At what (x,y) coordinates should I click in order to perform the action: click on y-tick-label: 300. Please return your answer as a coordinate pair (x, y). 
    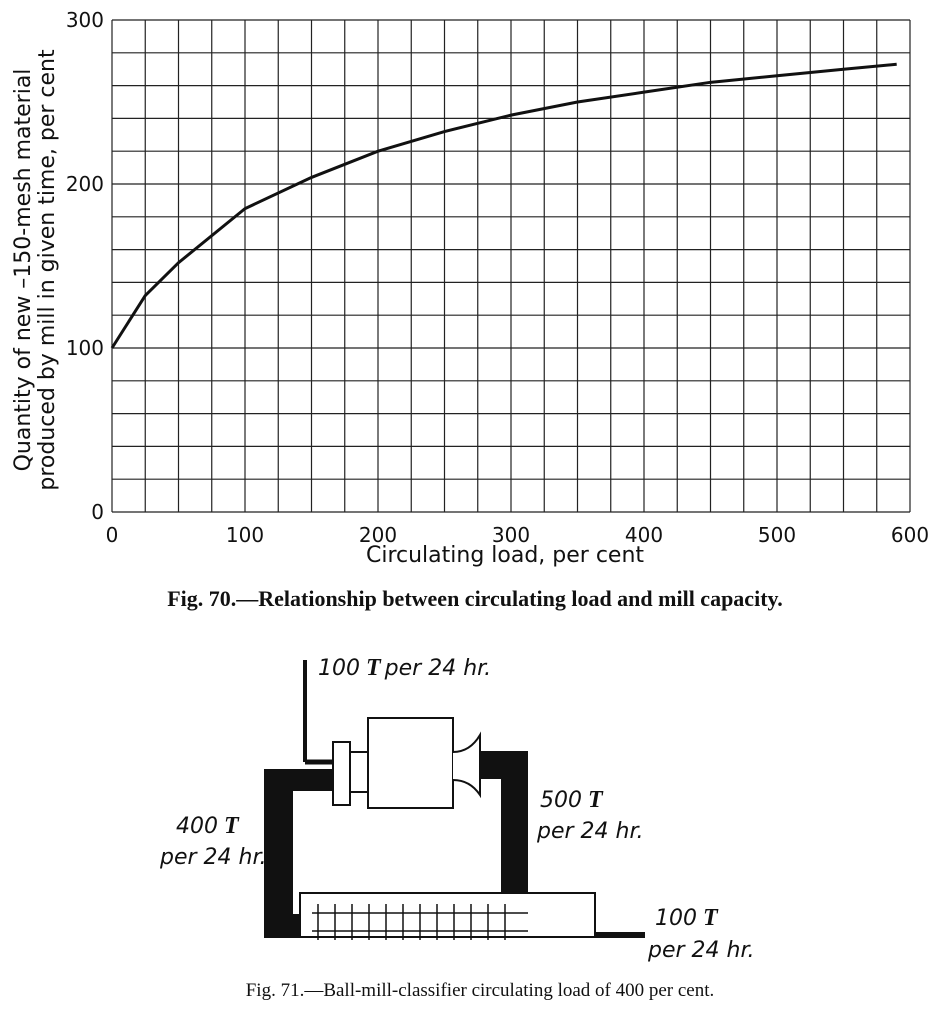
    Looking at the image, I should click on (85, 20).